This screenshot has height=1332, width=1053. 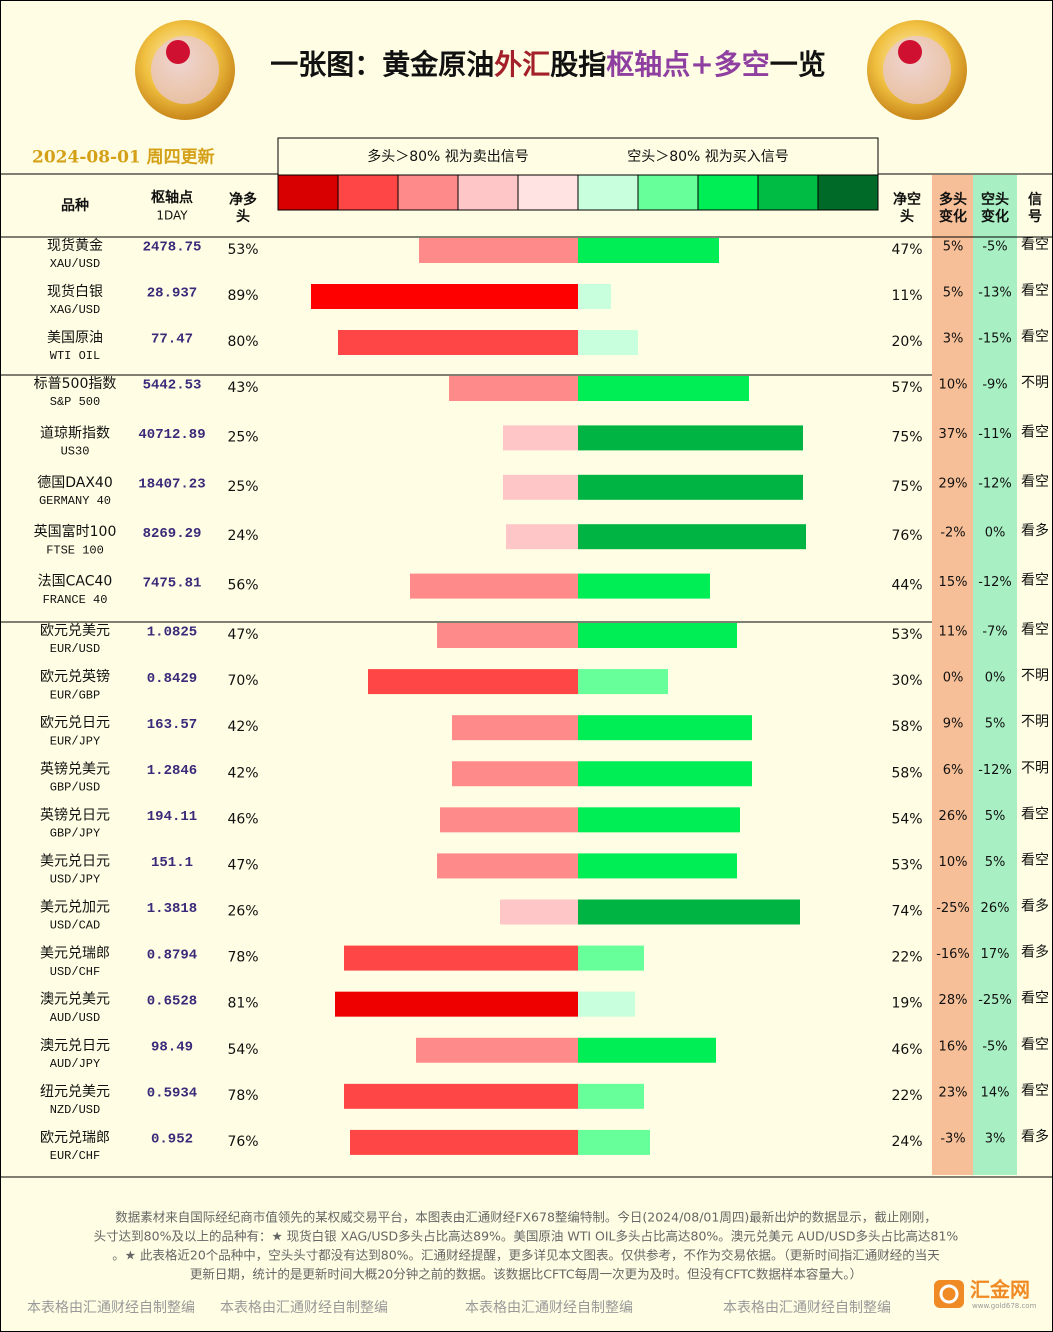 What do you see at coordinates (953, 582) in the screenshot?
I see `long-change: 15%` at bounding box center [953, 582].